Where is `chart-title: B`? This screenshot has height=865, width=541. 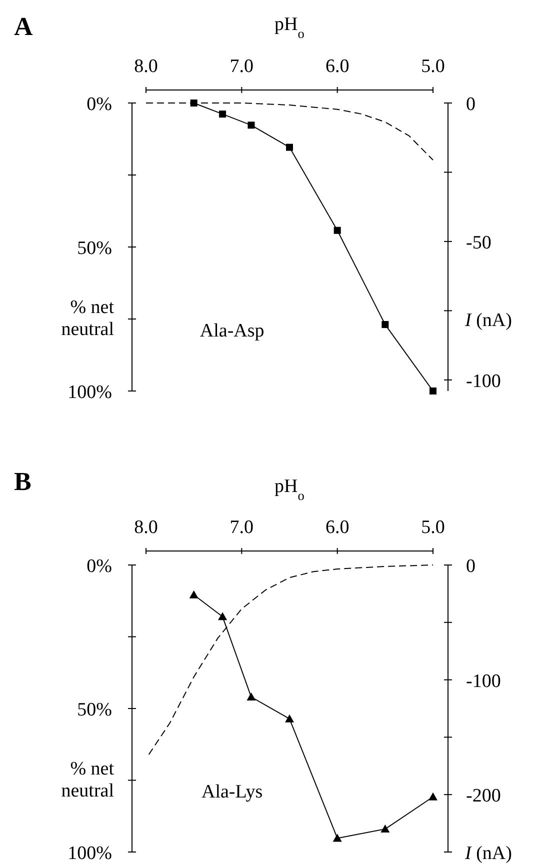 chart-title: B is located at coordinates (23, 481).